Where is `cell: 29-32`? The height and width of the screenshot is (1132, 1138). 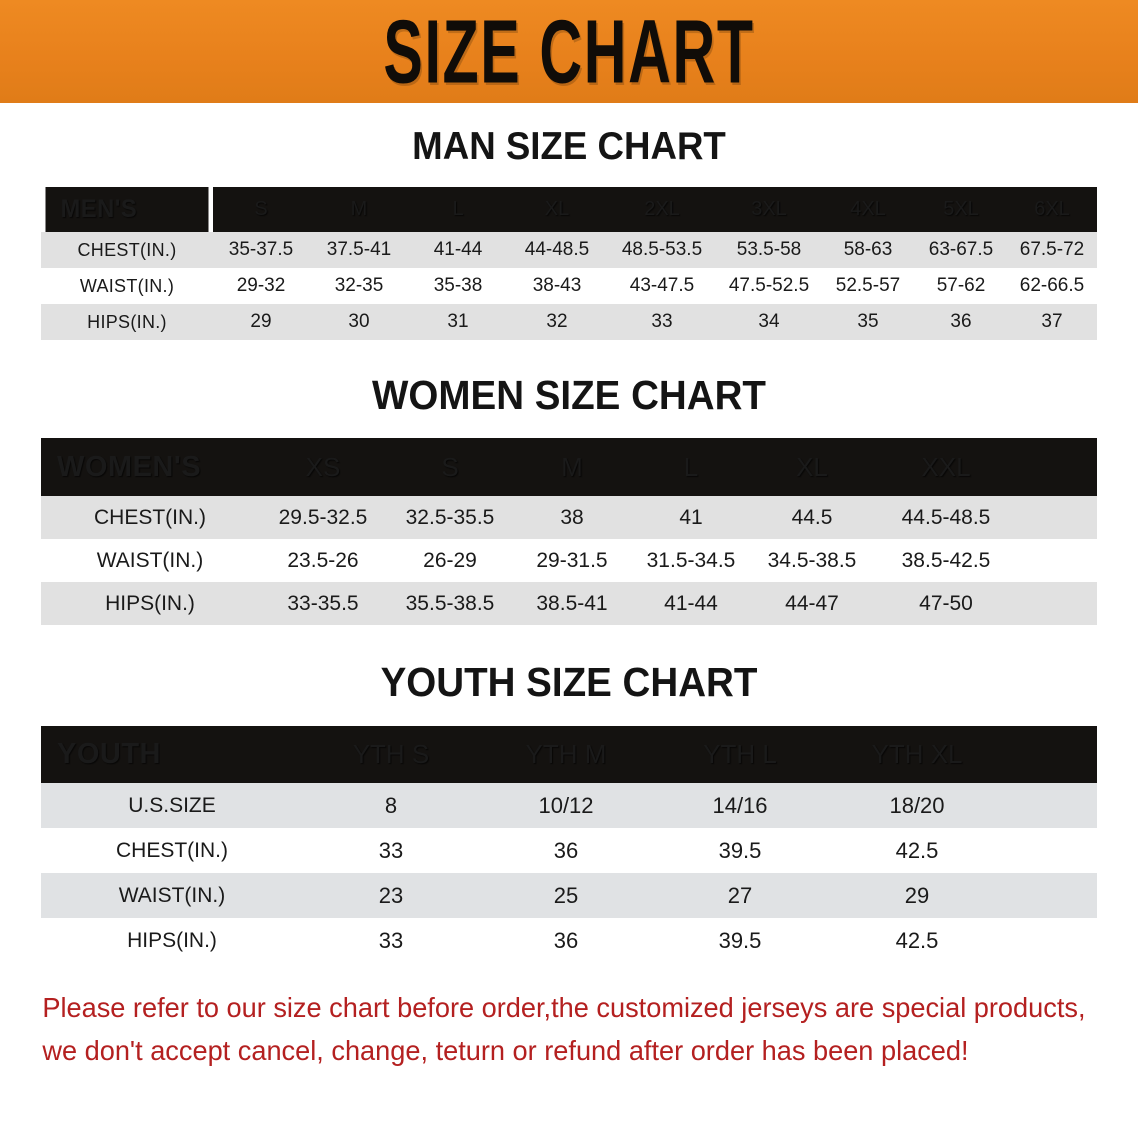 cell: 29-32 is located at coordinates (261, 286).